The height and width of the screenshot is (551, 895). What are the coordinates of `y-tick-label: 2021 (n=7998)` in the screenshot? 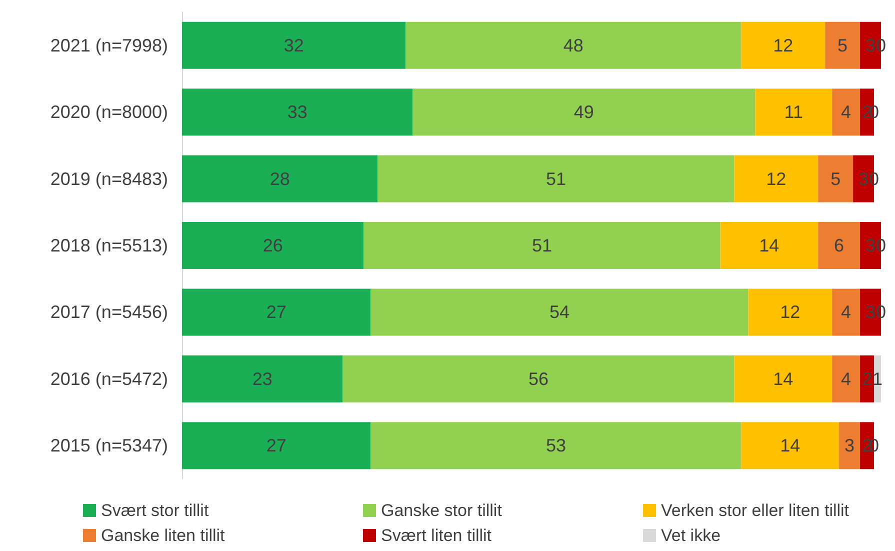 It's located at (109, 45).